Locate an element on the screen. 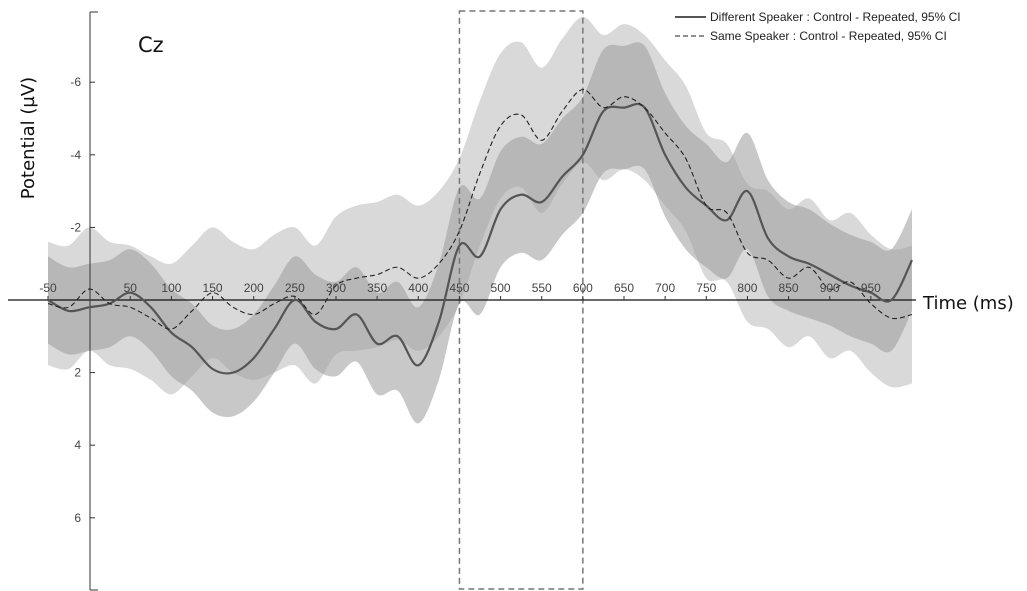 This screenshot has height=591, width=1027. x-tick-label: 400 is located at coordinates (418, 288).